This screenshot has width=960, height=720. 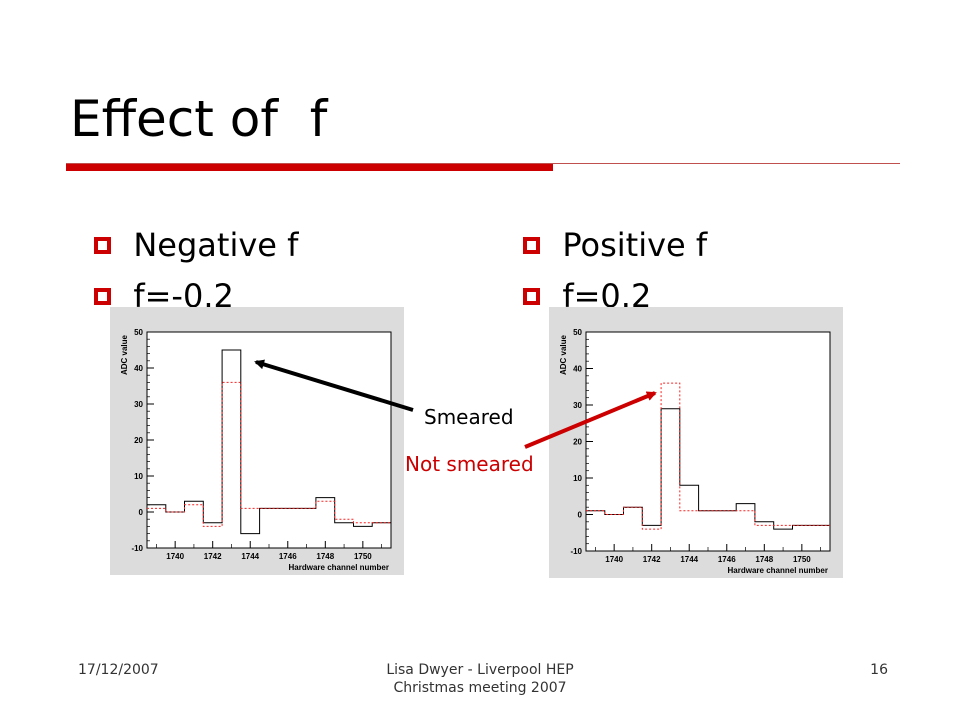 What do you see at coordinates (469, 464) in the screenshot?
I see `not-smeared-label: Not smeared` at bounding box center [469, 464].